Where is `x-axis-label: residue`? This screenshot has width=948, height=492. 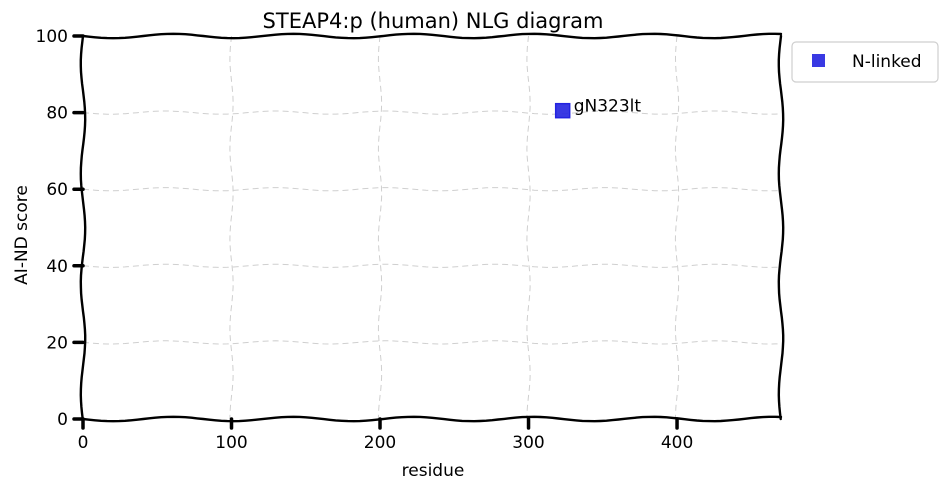 x-axis-label: residue is located at coordinates (433, 471).